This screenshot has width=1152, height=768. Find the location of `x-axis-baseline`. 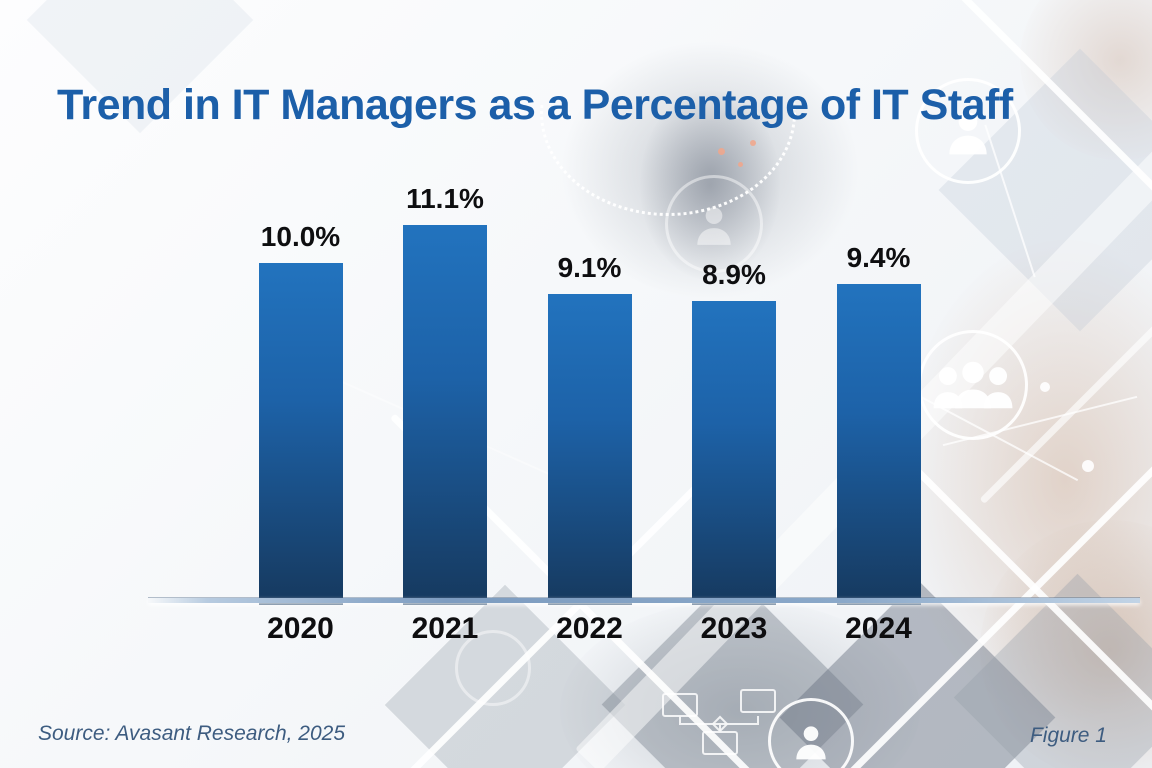

x-axis-baseline is located at coordinates (644, 600).